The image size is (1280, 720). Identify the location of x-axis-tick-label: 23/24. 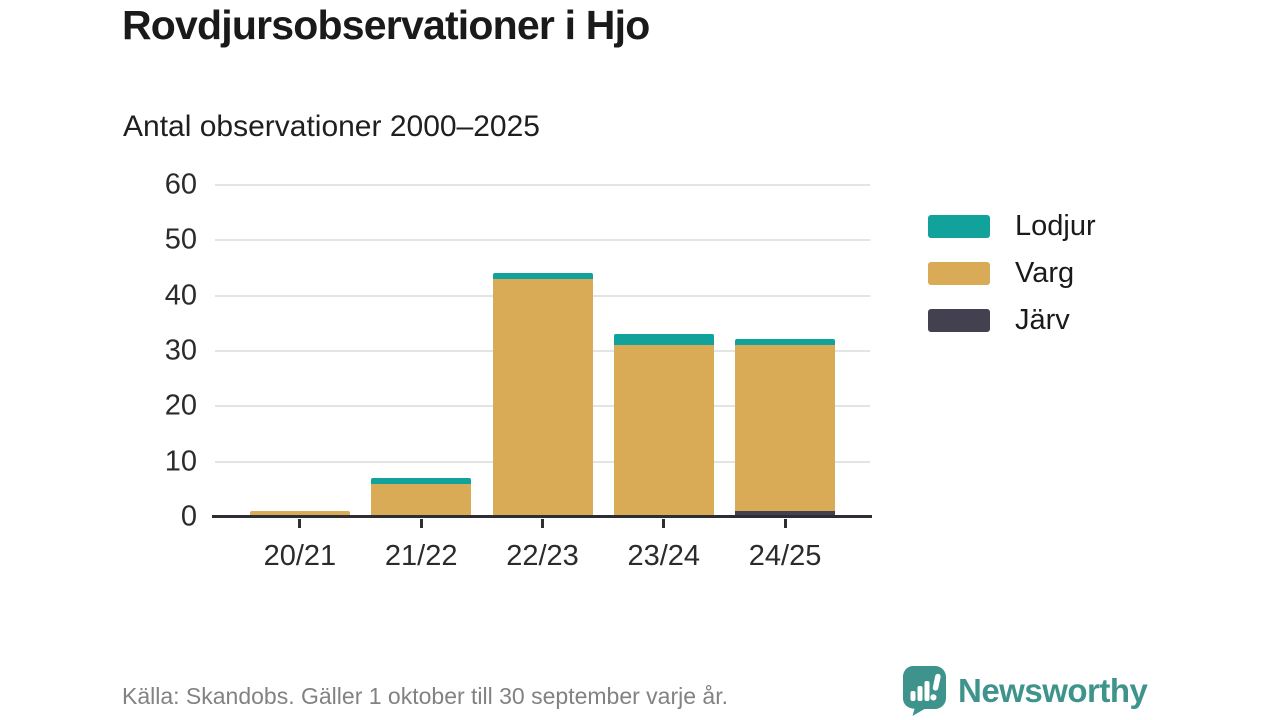
(664, 556).